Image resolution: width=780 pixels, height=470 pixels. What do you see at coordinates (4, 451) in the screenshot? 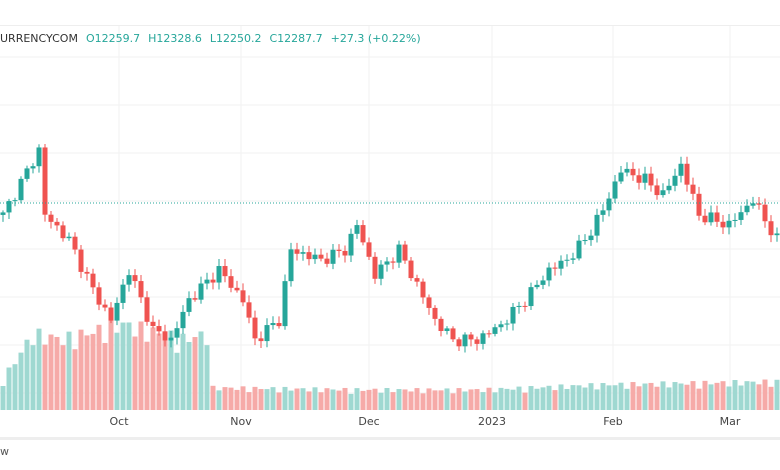
I see `bottom-label: w` at bounding box center [4, 451].